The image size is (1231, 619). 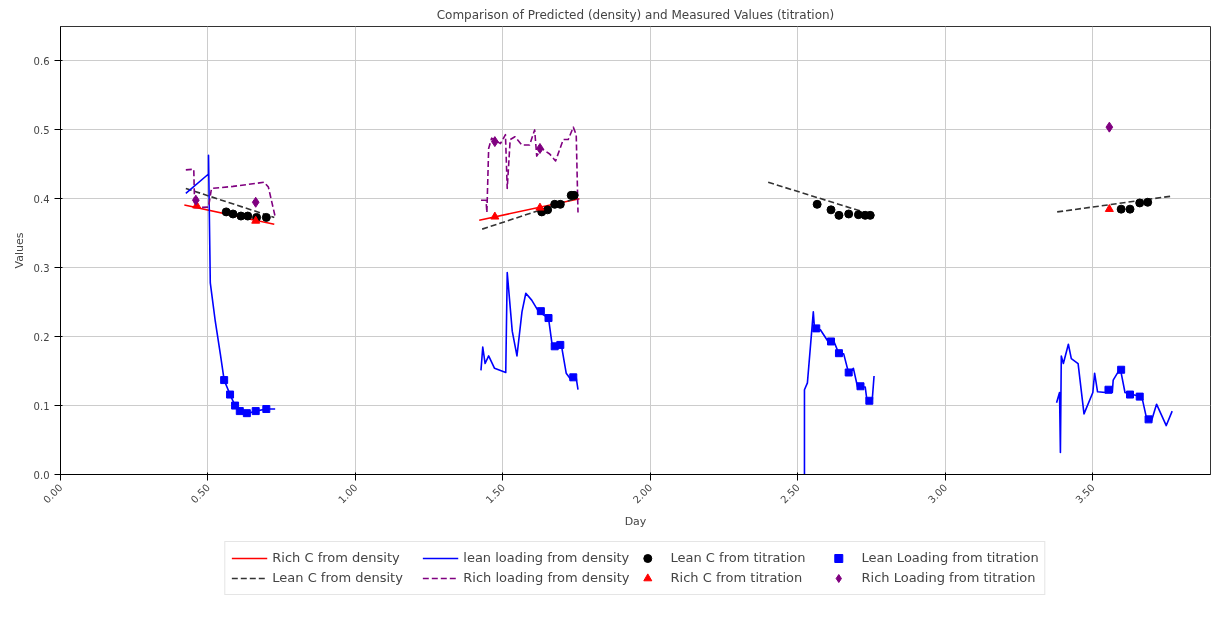 I want to click on legend-label: Rich C from titration, so click(x=737, y=577).